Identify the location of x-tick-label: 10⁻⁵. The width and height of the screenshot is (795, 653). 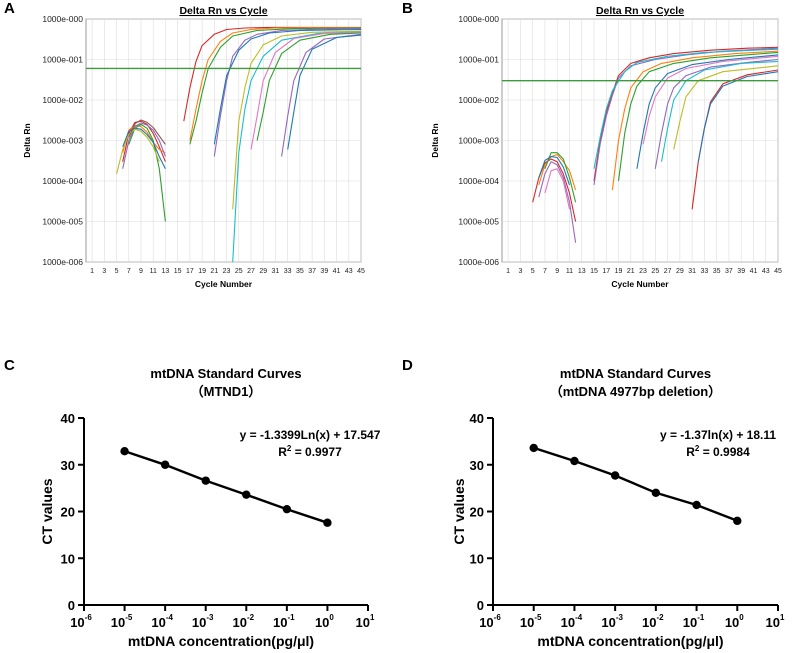
(122, 621).